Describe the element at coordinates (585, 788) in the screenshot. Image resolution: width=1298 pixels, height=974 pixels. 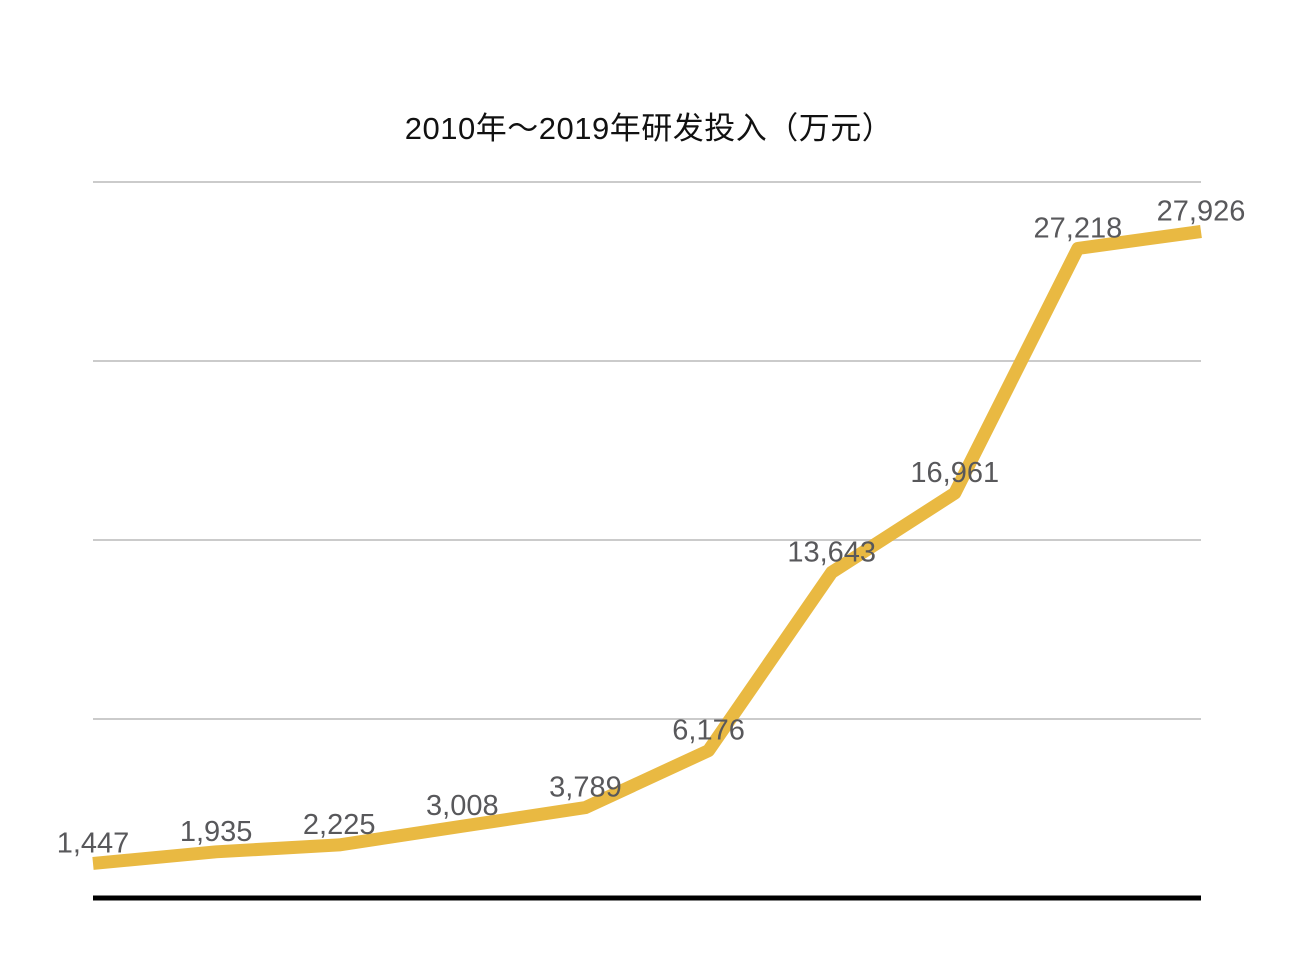
I see `data-label: 3,789` at that location.